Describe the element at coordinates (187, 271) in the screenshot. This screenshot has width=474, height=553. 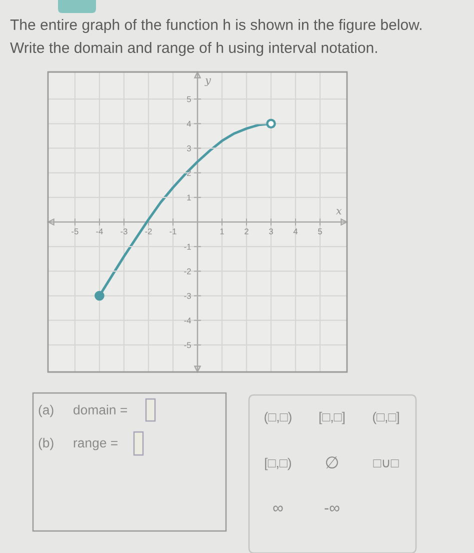
I see `y-tick-label: -2` at that location.